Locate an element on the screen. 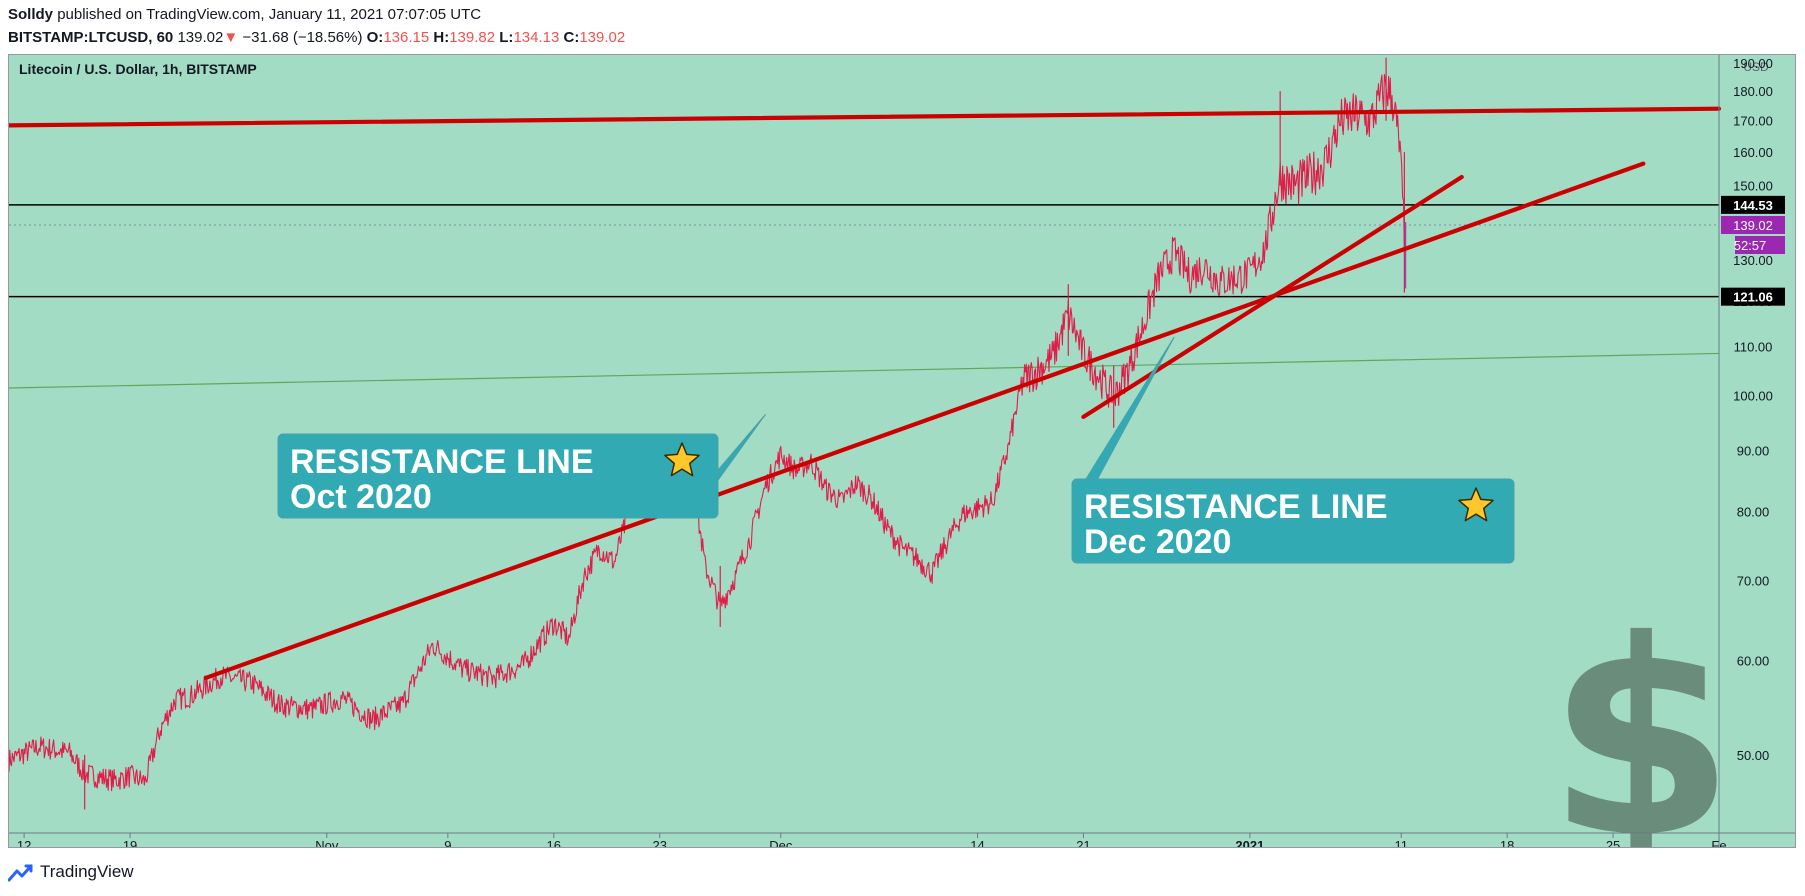 The height and width of the screenshot is (896, 1805). x-tick-label: 12 is located at coordinates (24, 842).